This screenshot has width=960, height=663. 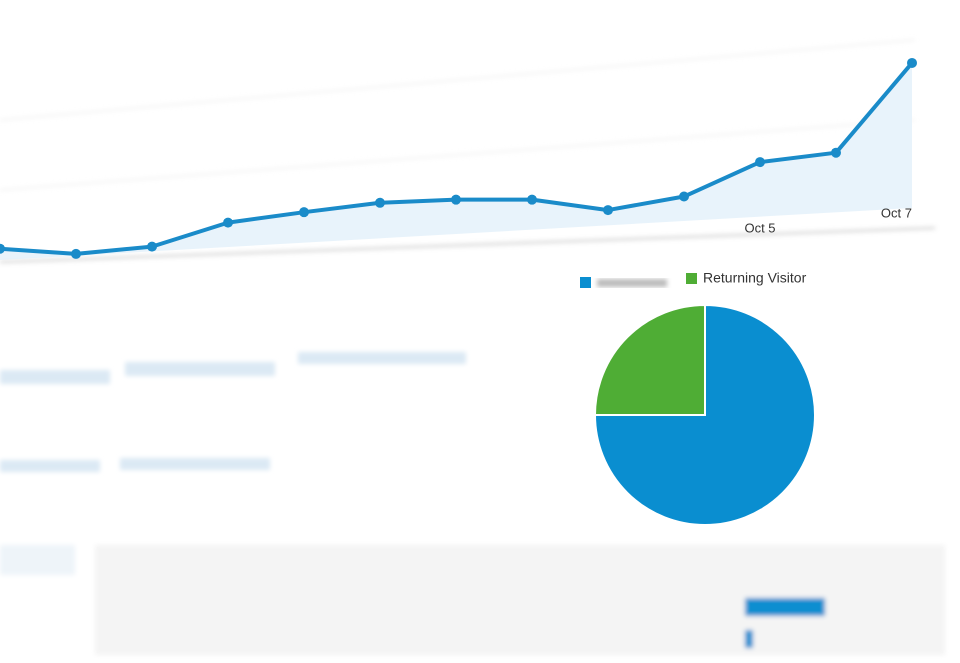 I want to click on pie-slice, so click(x=649, y=359).